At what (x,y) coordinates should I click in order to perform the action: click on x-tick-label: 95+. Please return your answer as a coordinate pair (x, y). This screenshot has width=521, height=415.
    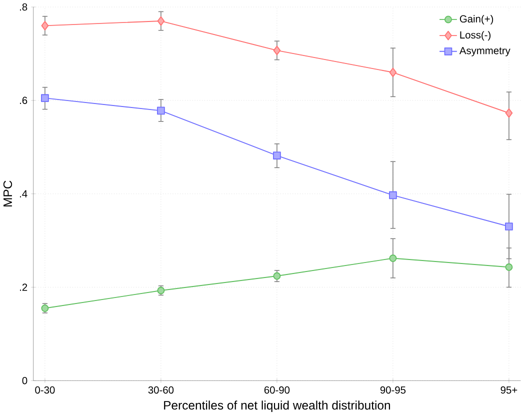
    Looking at the image, I should click on (509, 390).